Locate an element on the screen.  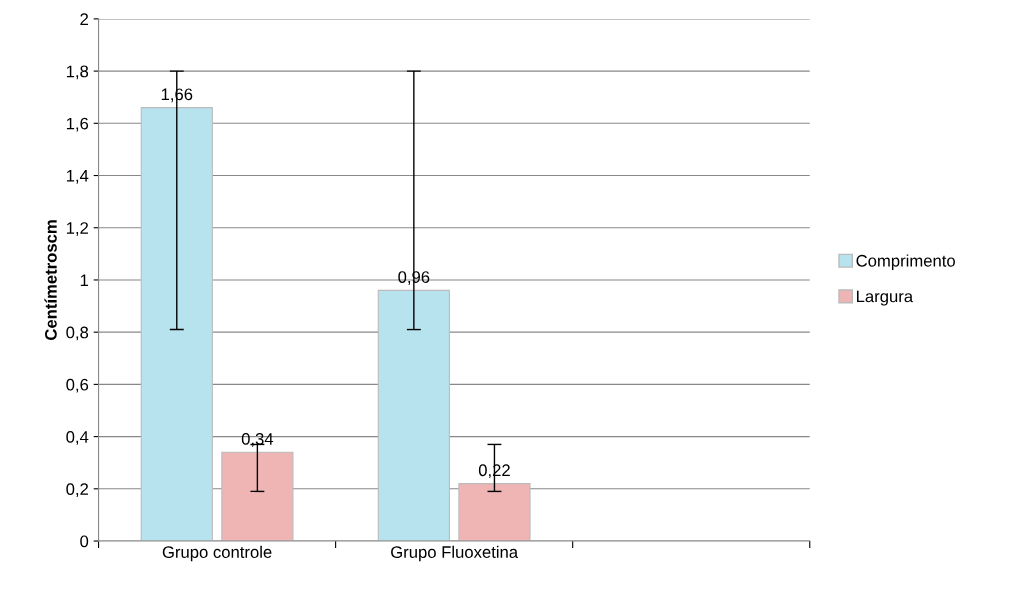
legend-label: Comprimento is located at coordinates (905, 262).